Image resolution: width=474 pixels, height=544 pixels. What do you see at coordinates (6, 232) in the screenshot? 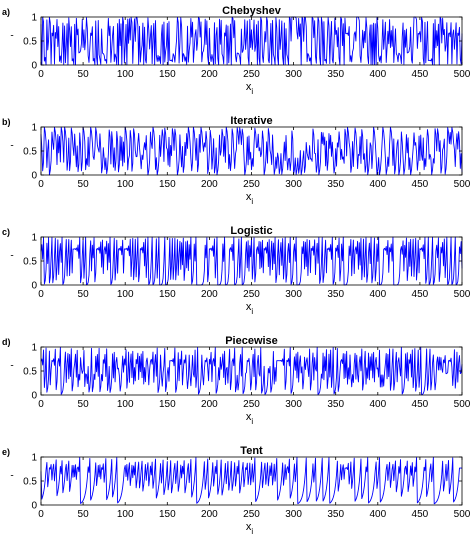
I see `panel-label: c)` at bounding box center [6, 232].